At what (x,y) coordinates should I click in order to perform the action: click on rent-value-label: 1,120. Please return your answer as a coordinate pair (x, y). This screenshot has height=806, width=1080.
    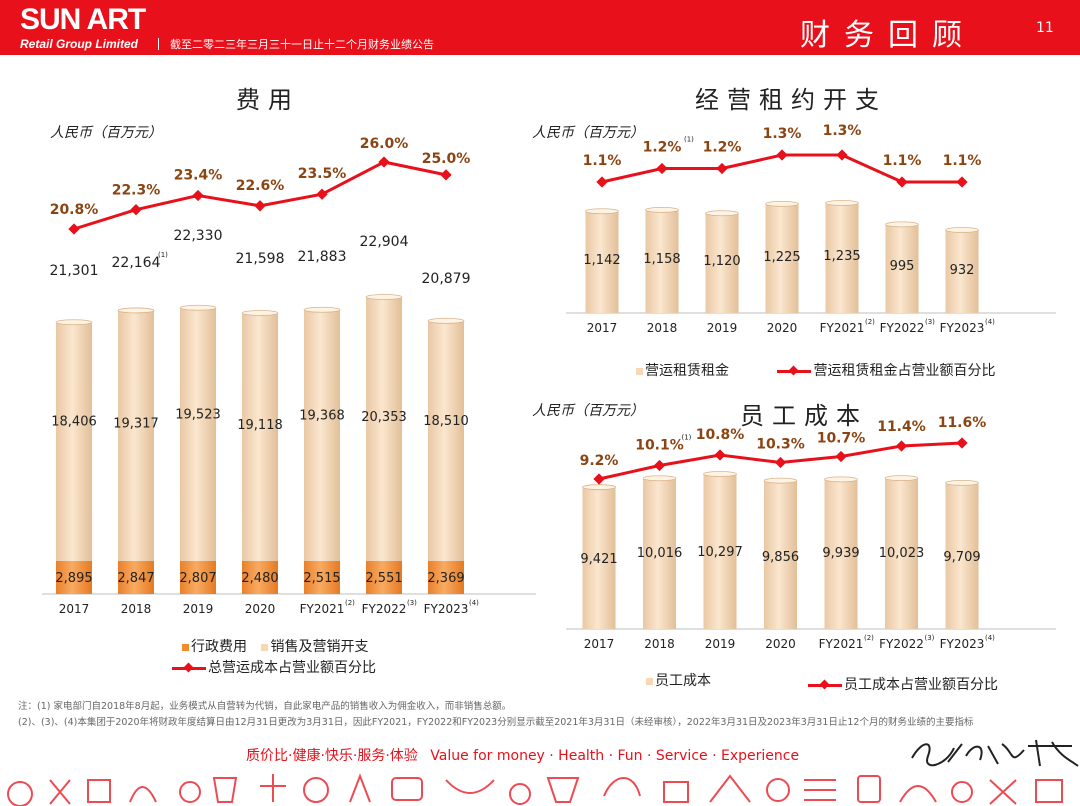
    Looking at the image, I should click on (721, 261).